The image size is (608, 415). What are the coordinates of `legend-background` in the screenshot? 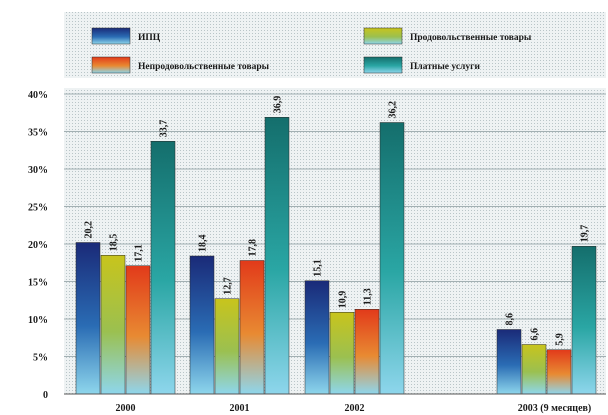 It's located at (335, 45).